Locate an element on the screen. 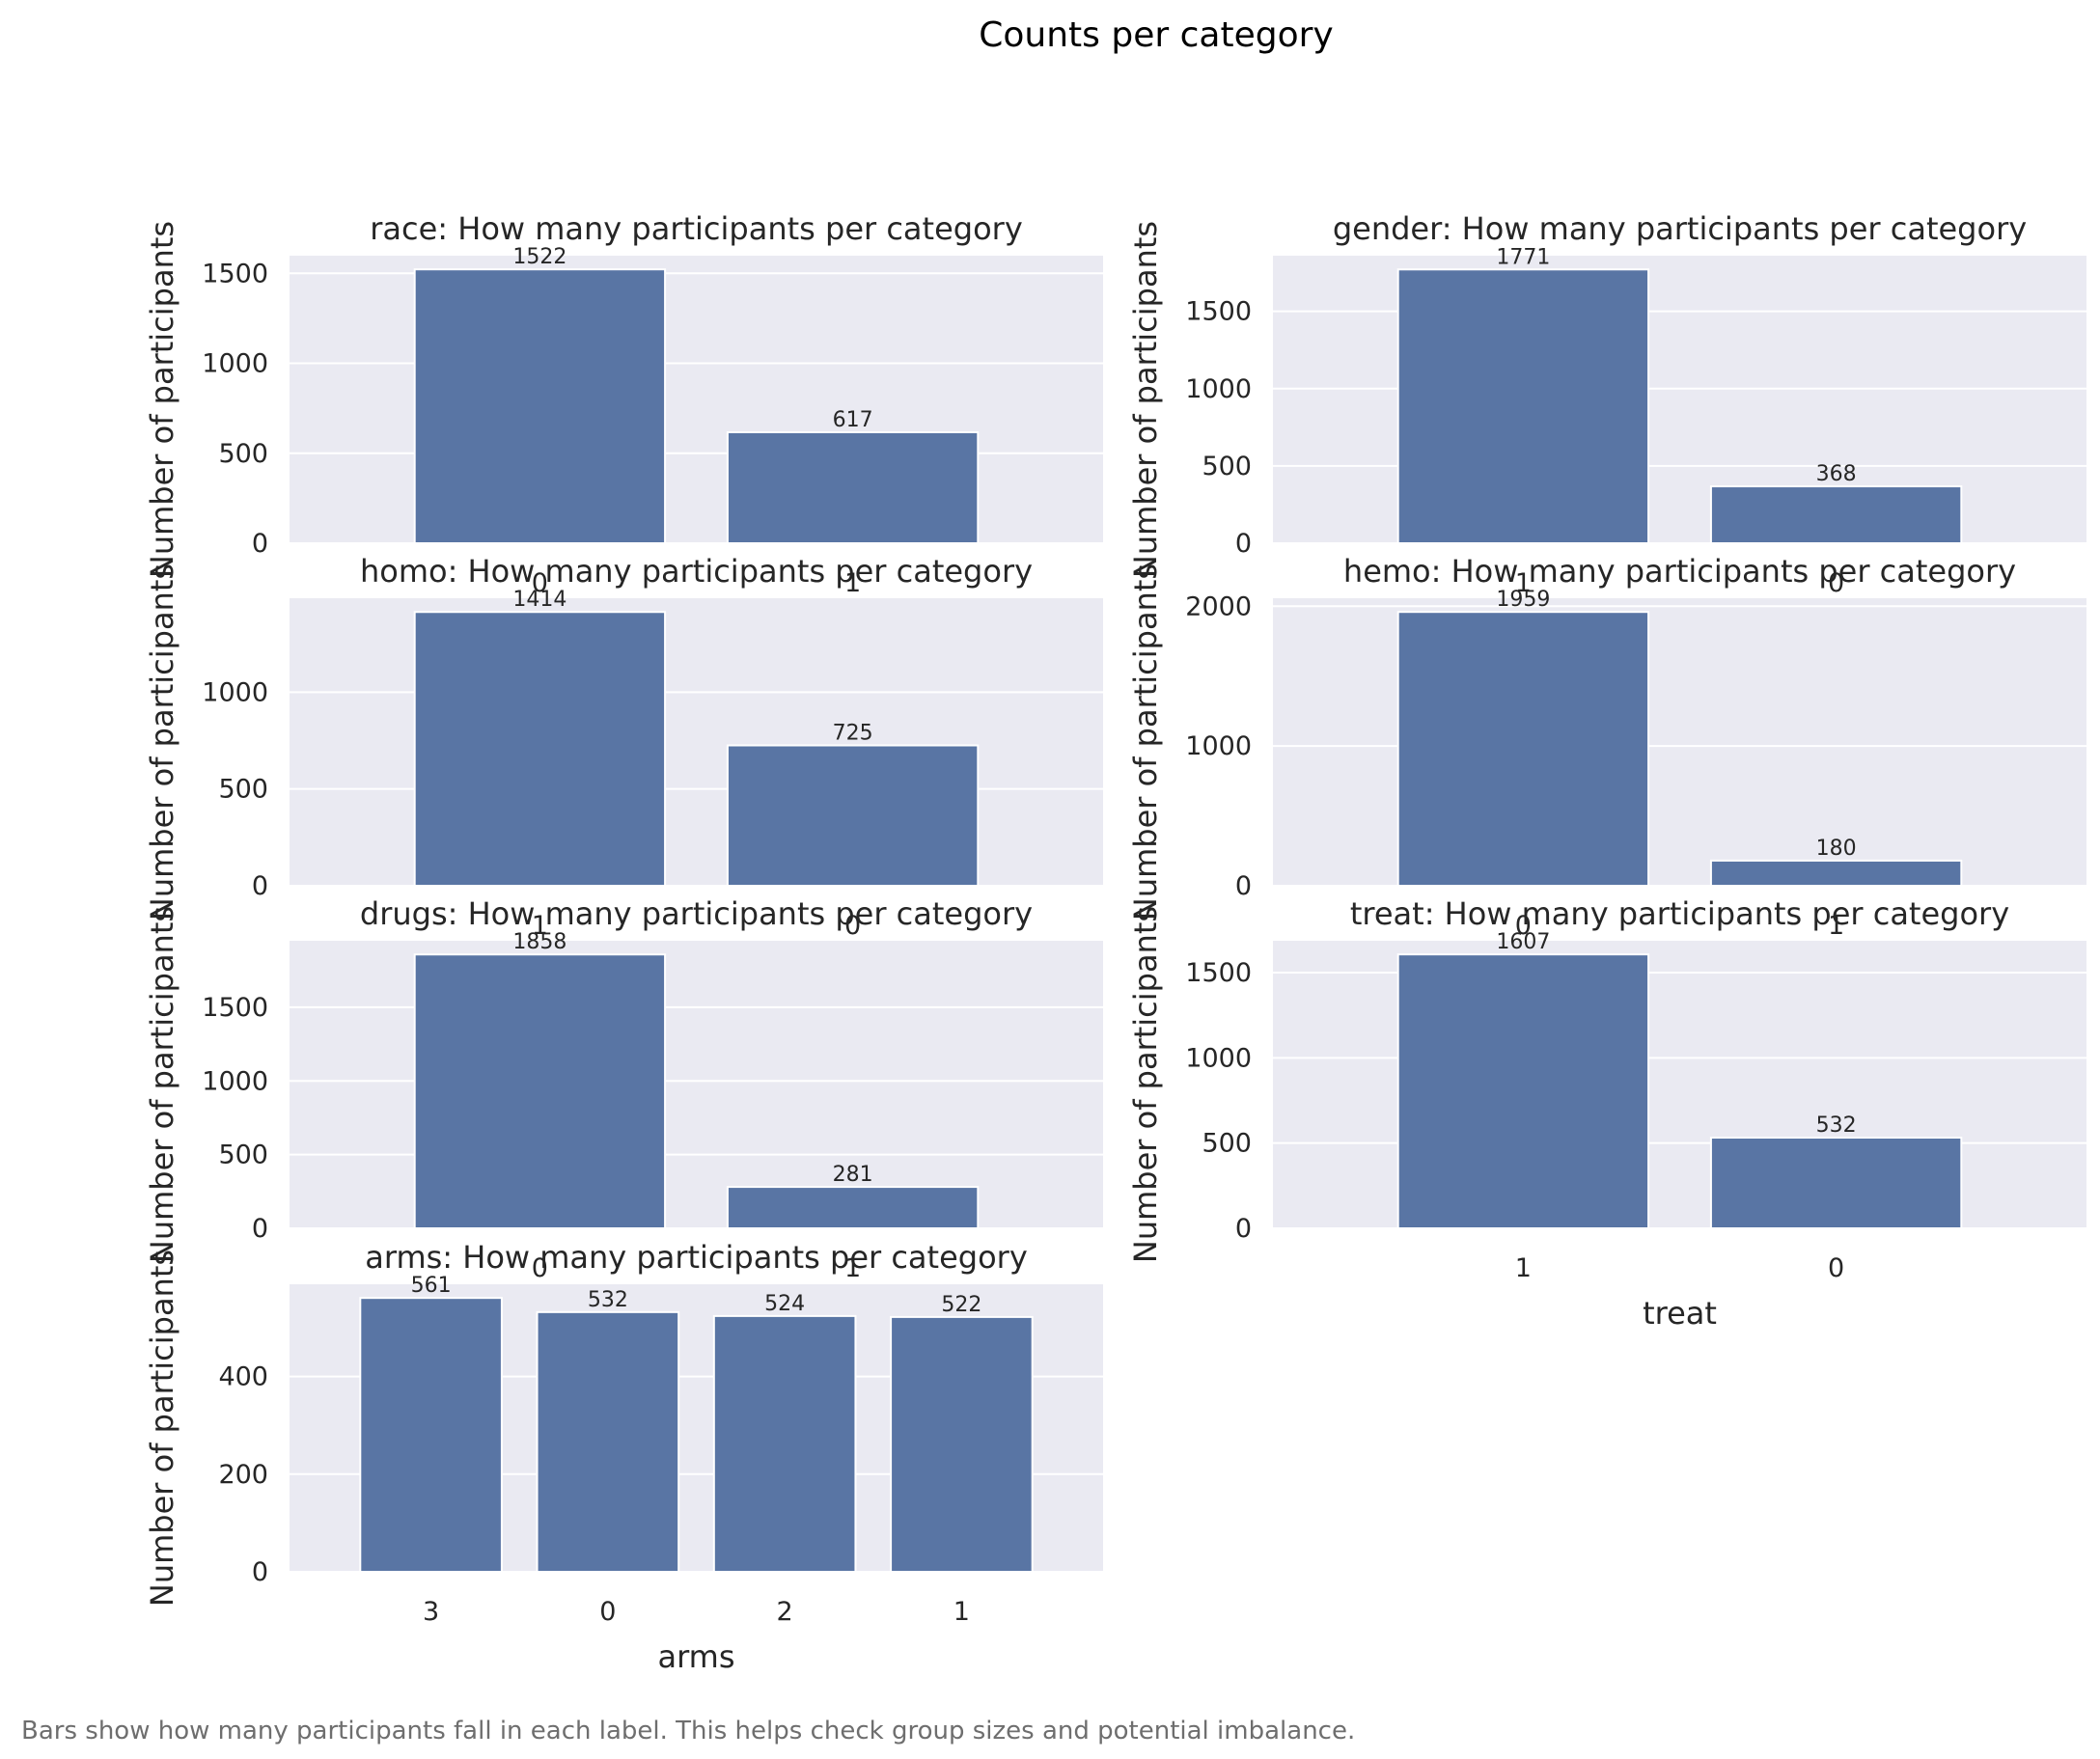  data-label: 1771 is located at coordinates (1523, 257).